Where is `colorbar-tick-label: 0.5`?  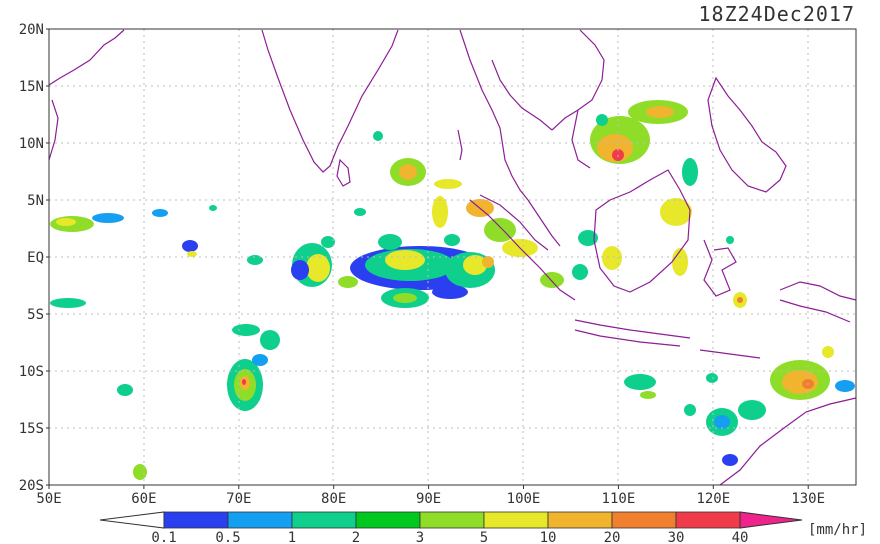
colorbar-tick-label: 0.5 is located at coordinates (227, 537).